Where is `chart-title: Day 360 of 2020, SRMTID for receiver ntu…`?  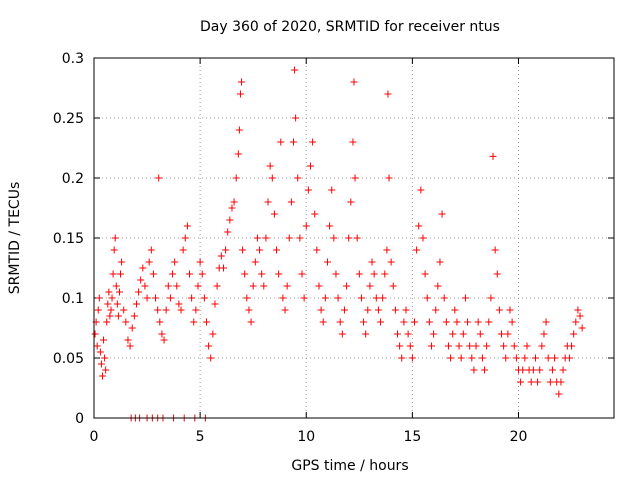
chart-title: Day 360 of 2020, SRMTID for receiver ntu… is located at coordinates (350, 27).